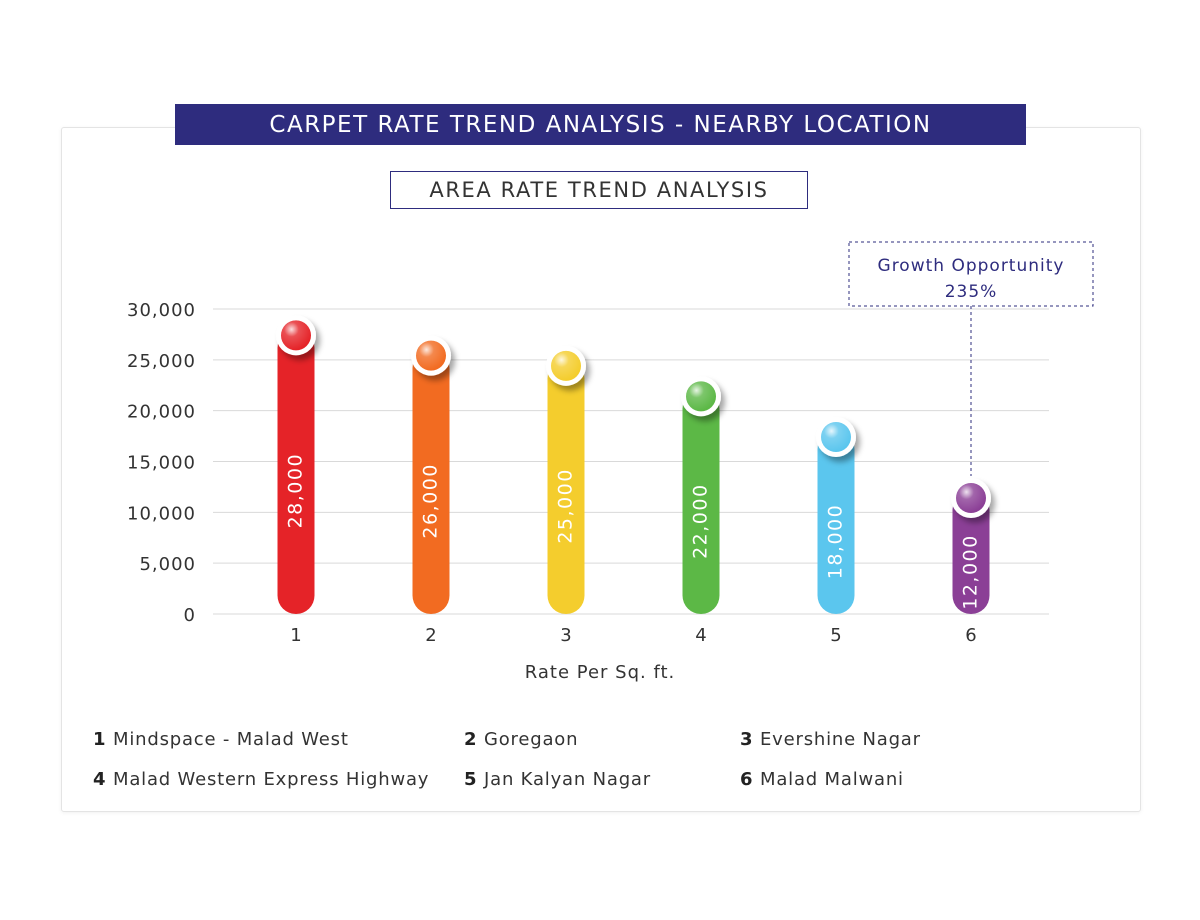 The height and width of the screenshot is (920, 1200). What do you see at coordinates (836, 541) in the screenshot?
I see `bar-value-label: 18,000` at bounding box center [836, 541].